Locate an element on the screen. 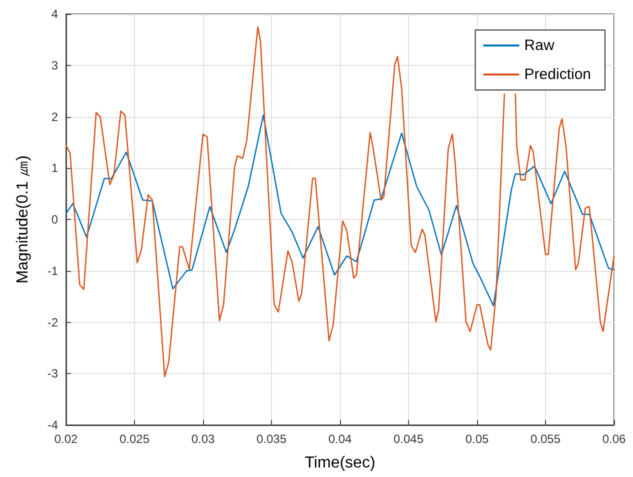  y-tick-label: -1 is located at coordinates (52, 271).